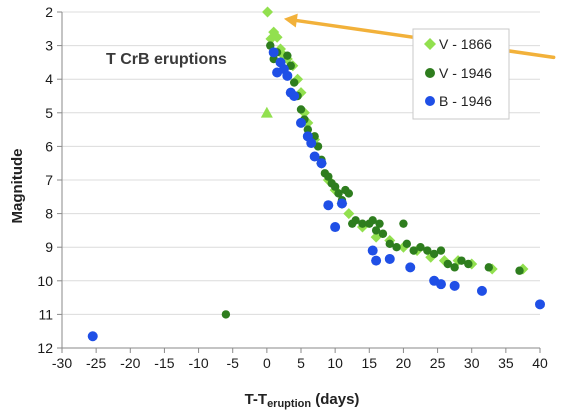 This screenshot has width=569, height=418. What do you see at coordinates (430, 44) in the screenshot?
I see `legend-marker-v1866` at bounding box center [430, 44].